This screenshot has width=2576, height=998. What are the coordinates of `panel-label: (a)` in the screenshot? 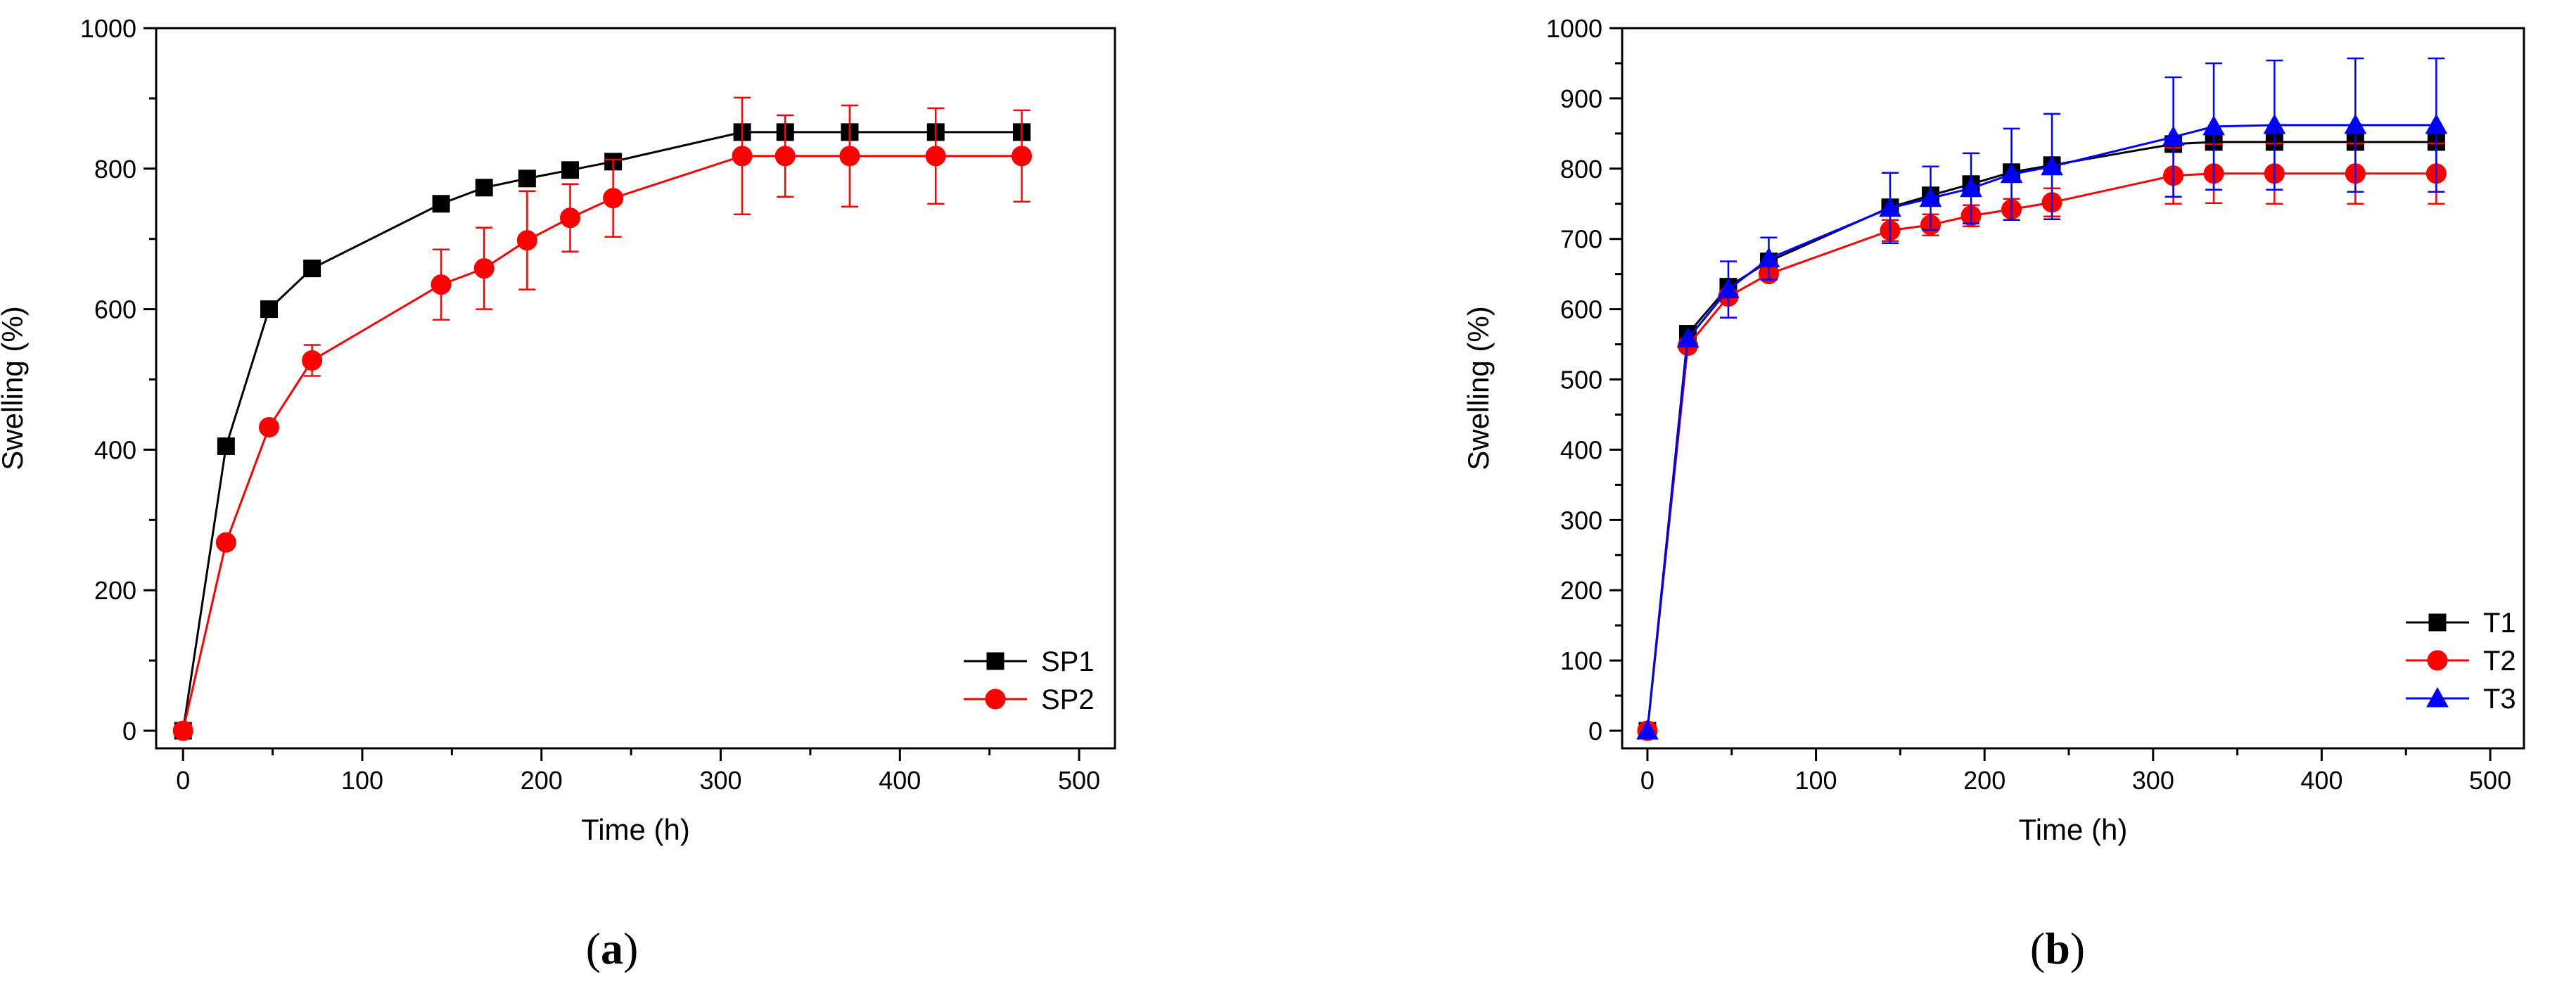 It's located at (612, 948).